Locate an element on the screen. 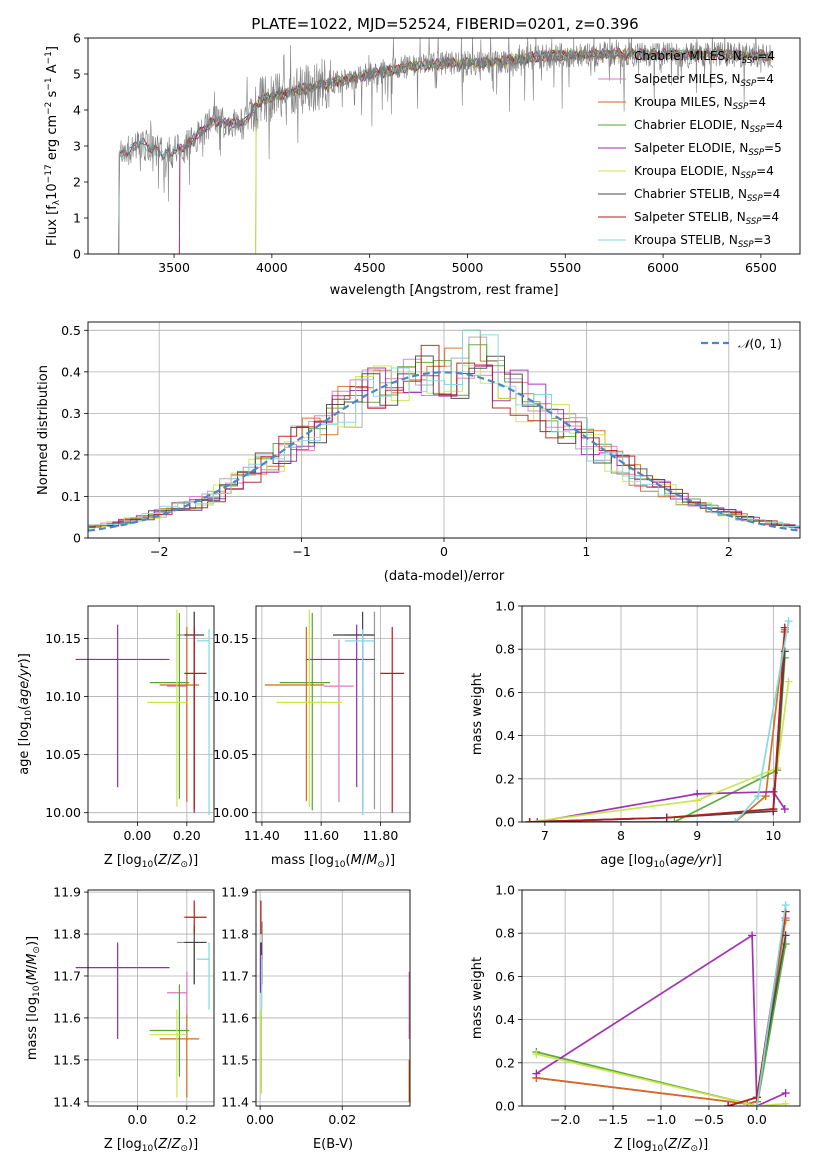  spectrum-xlabel: wavelength [Angstrom, rest frame] is located at coordinates (444, 290).